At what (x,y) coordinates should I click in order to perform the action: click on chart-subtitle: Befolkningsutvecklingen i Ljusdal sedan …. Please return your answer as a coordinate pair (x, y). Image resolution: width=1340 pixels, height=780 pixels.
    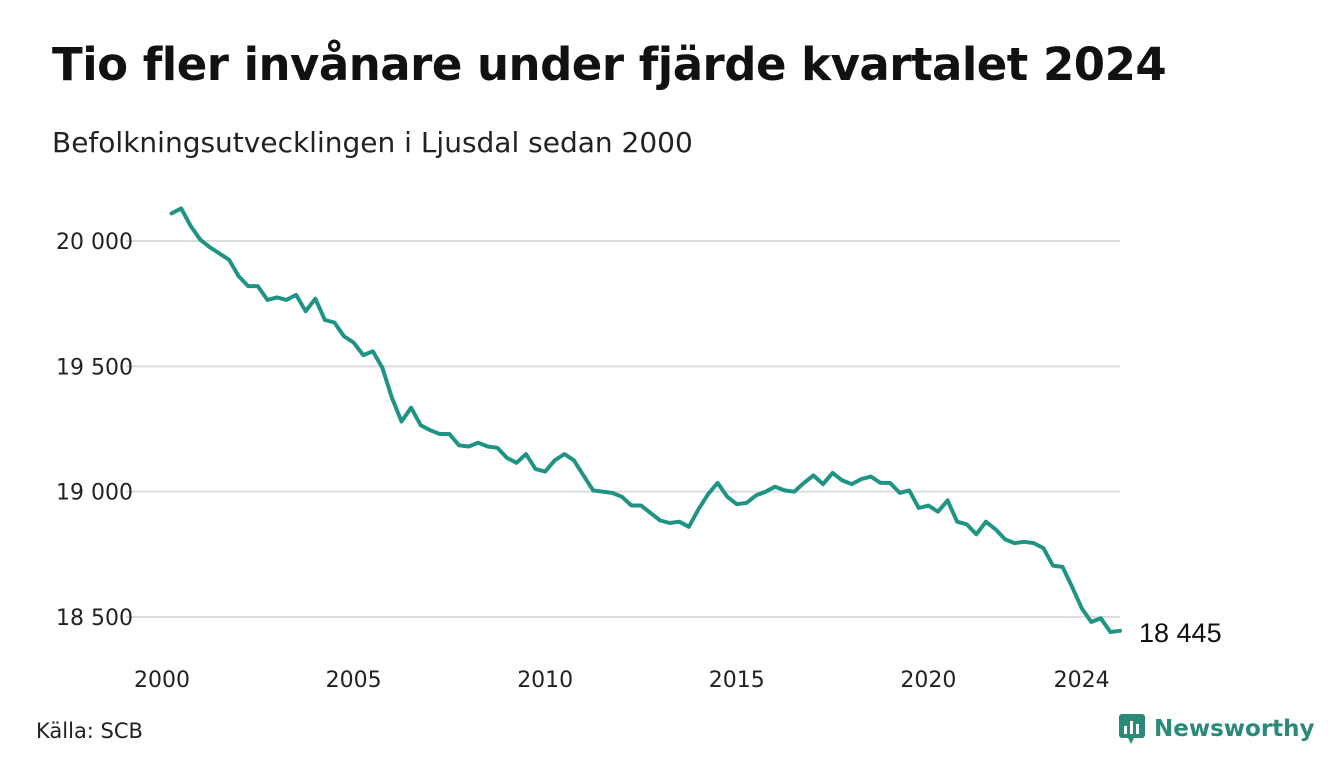
    Looking at the image, I should click on (372, 142).